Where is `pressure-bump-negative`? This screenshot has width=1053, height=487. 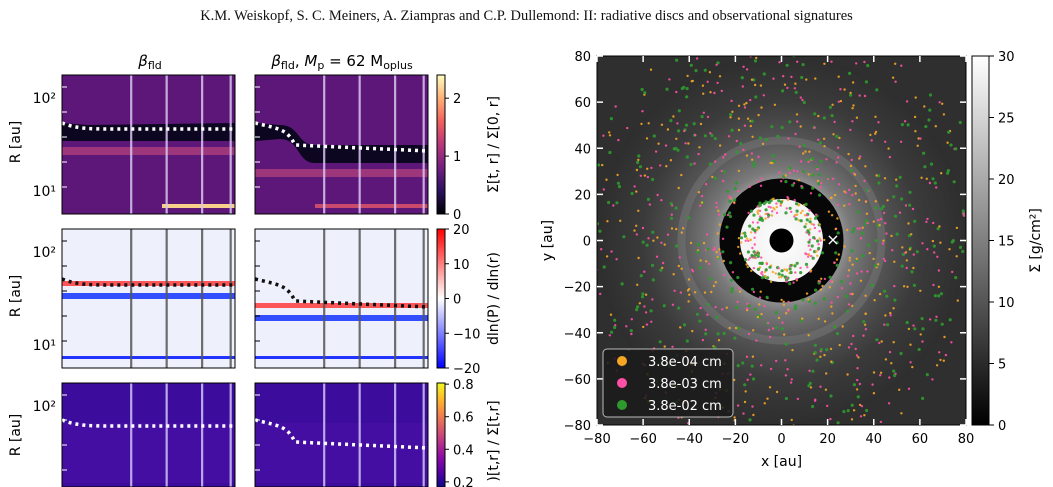
pressure-bump-negative is located at coordinates (148, 296).